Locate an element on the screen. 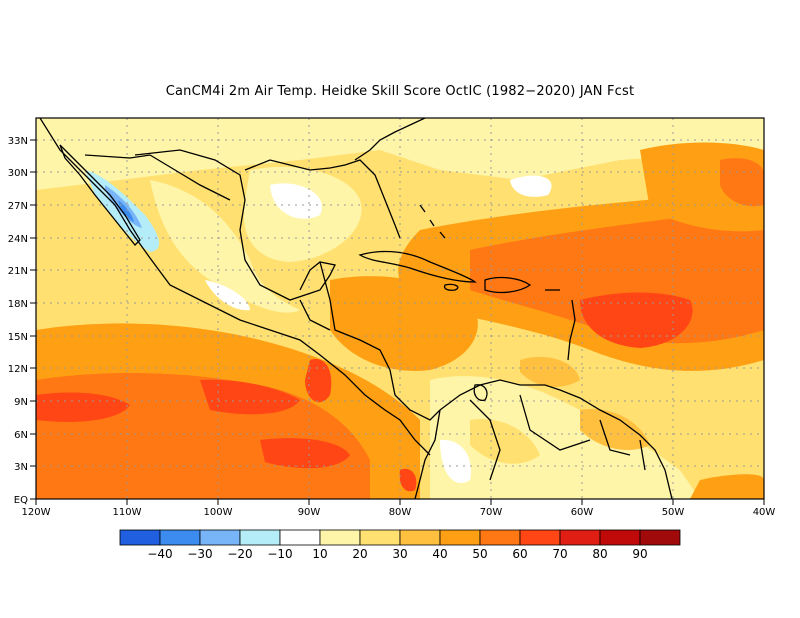 The image size is (800, 618). x-tick-label: 80W is located at coordinates (400, 512).